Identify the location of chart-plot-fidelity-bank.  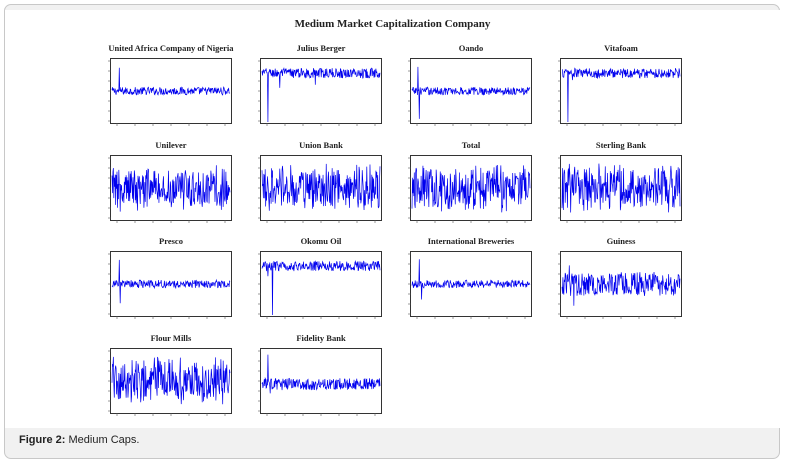
(319, 383).